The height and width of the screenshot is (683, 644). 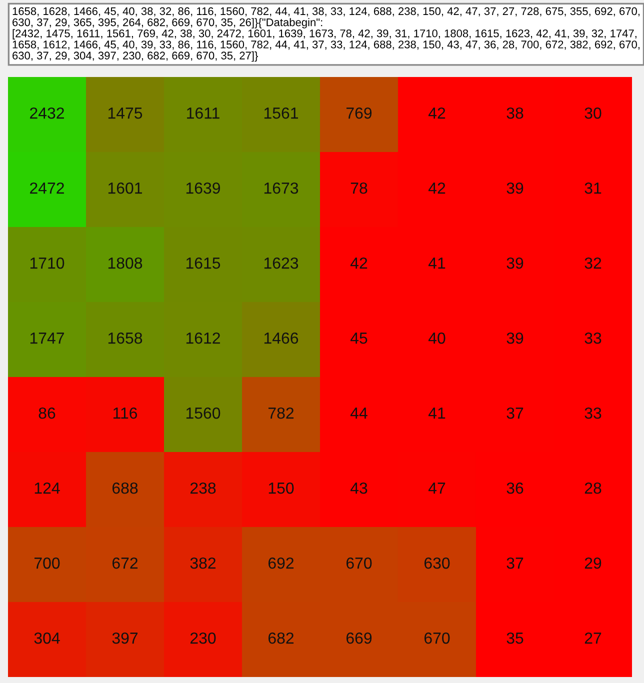 What do you see at coordinates (281, 413) in the screenshot?
I see `data-label: 782` at bounding box center [281, 413].